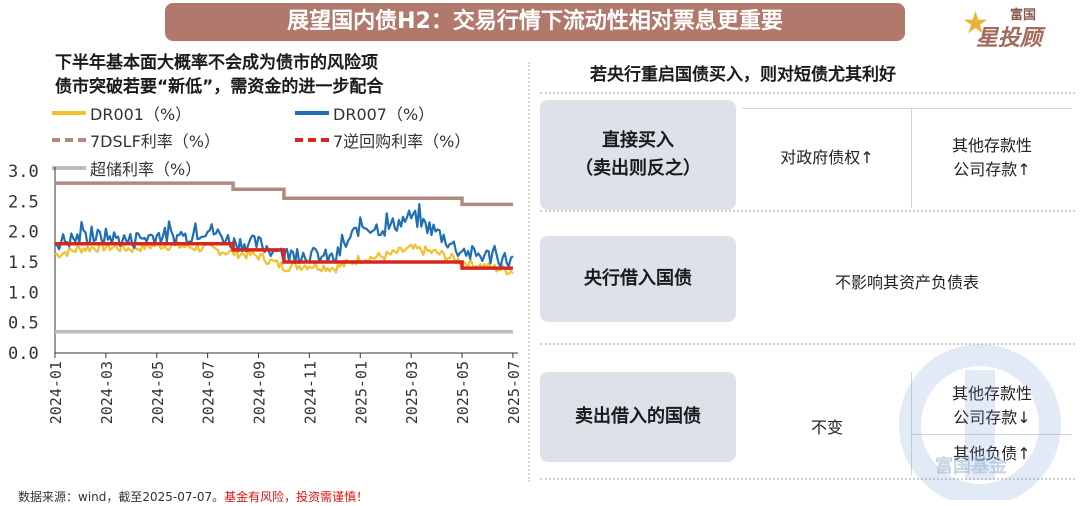 The width and height of the screenshot is (1080, 506). I want to click on y-tick-label: 2.0, so click(23, 233).